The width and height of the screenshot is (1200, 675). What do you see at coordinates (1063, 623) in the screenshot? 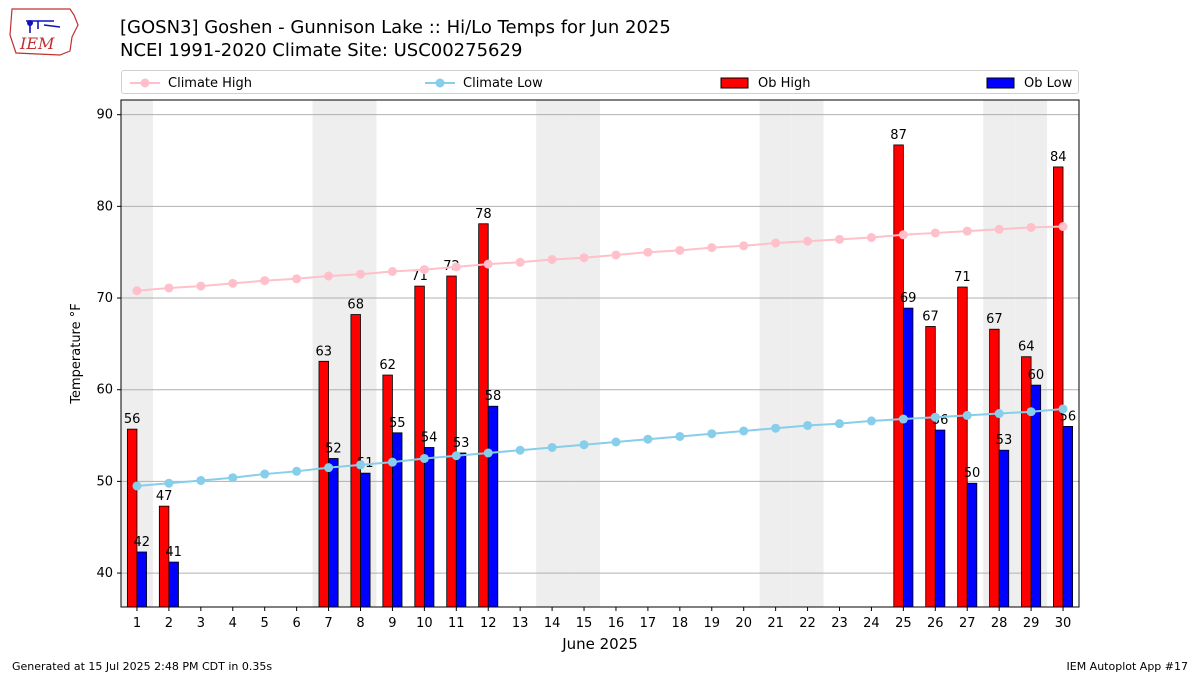
I see `x-tick-label: 30` at bounding box center [1063, 623].